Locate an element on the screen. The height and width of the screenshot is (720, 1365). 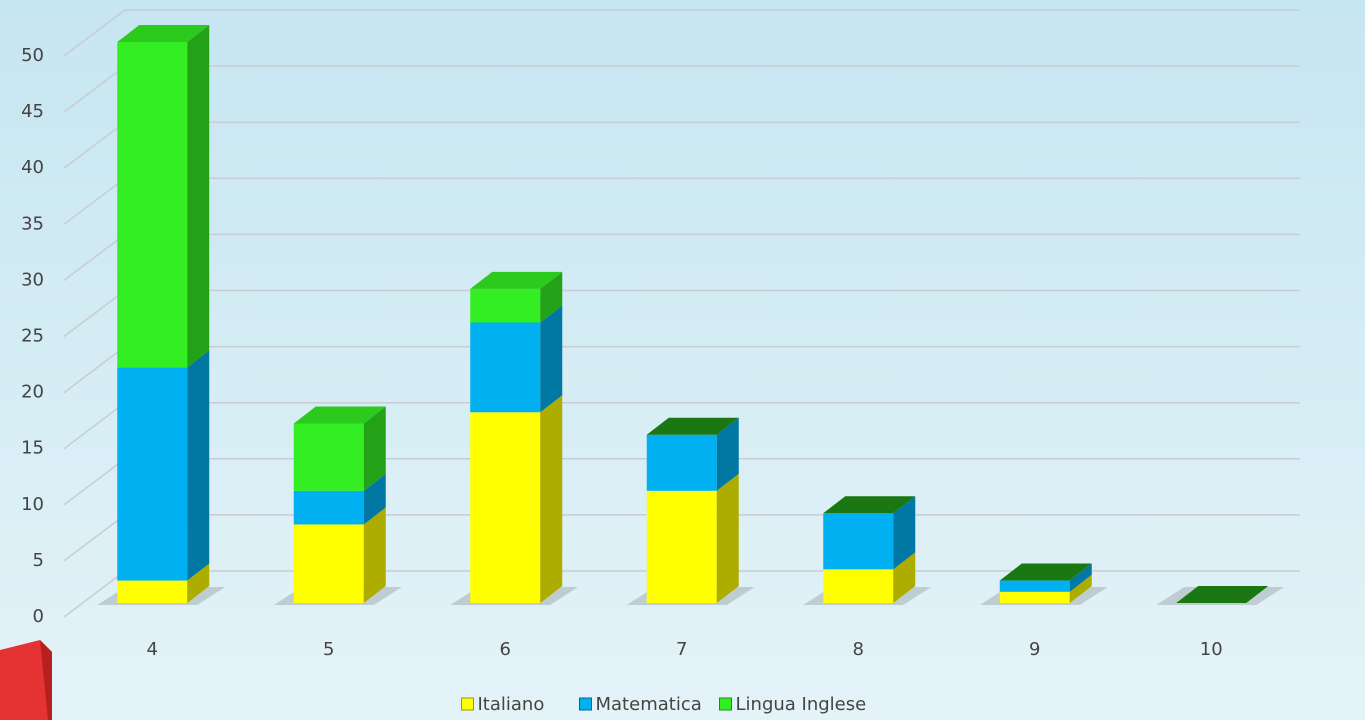
x-tick-label: 5 is located at coordinates (328, 649).